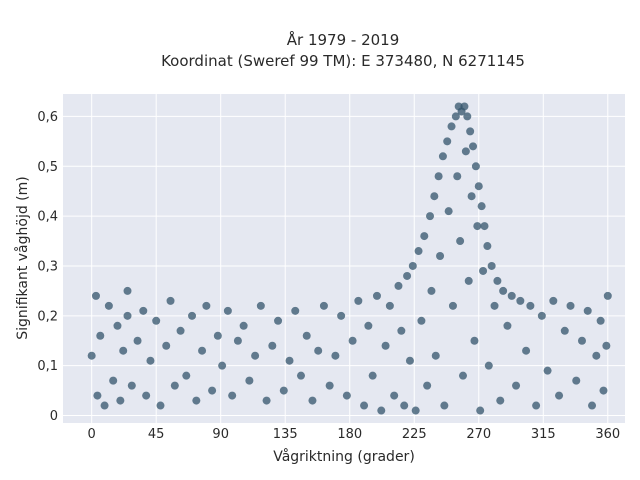 The image size is (640, 480). I want to click on y-tick-label: 0,4, so click(47, 217).